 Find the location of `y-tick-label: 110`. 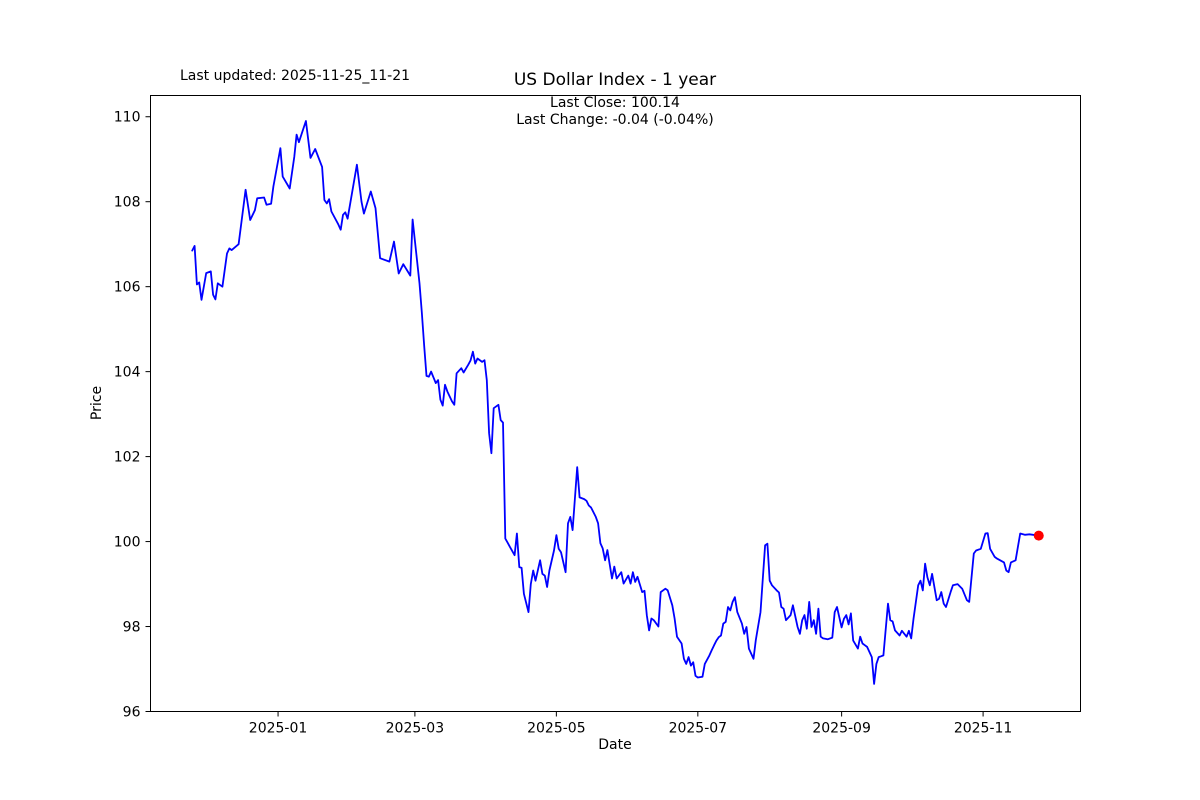

y-tick-label: 110 is located at coordinates (127, 118).